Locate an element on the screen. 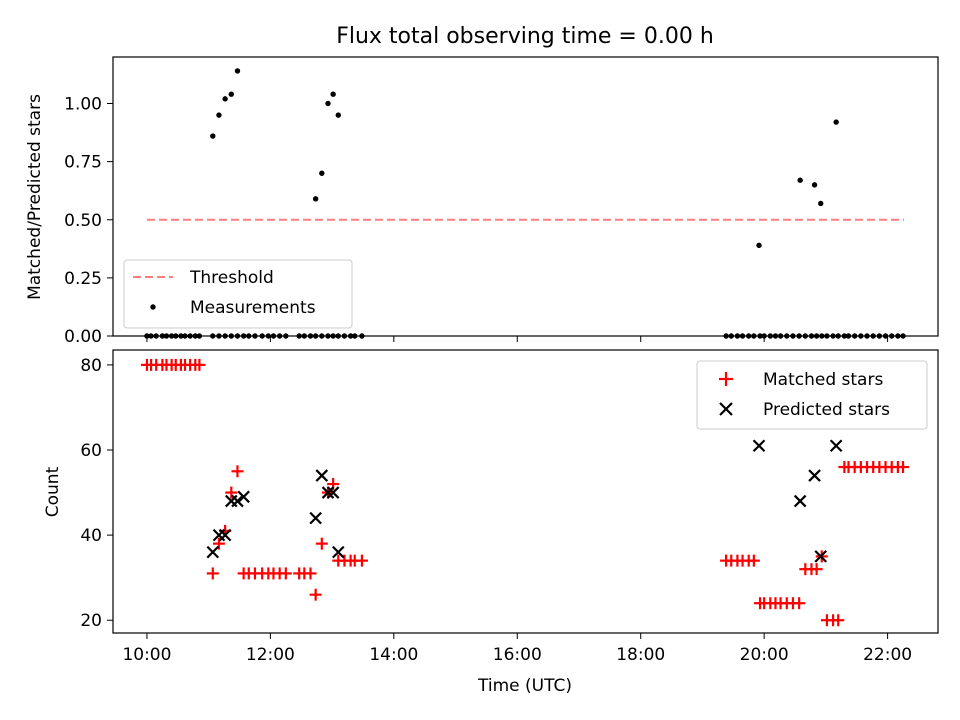  legend-predicted-label: Predicted stars is located at coordinates (826, 410).